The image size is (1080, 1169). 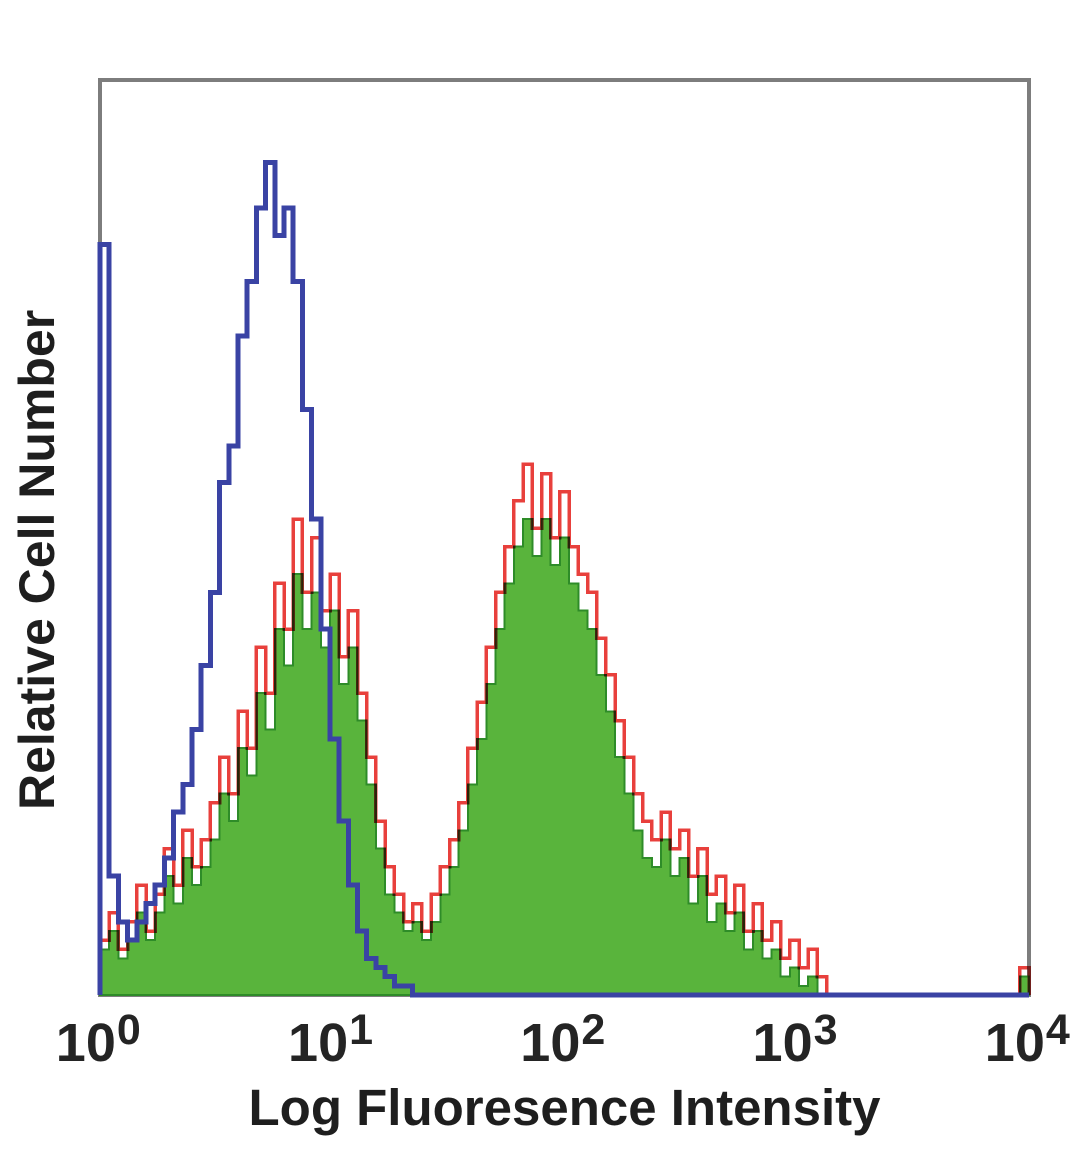 What do you see at coordinates (564, 1107) in the screenshot?
I see `x-axis-title: Log Fluoresence Intensity` at bounding box center [564, 1107].